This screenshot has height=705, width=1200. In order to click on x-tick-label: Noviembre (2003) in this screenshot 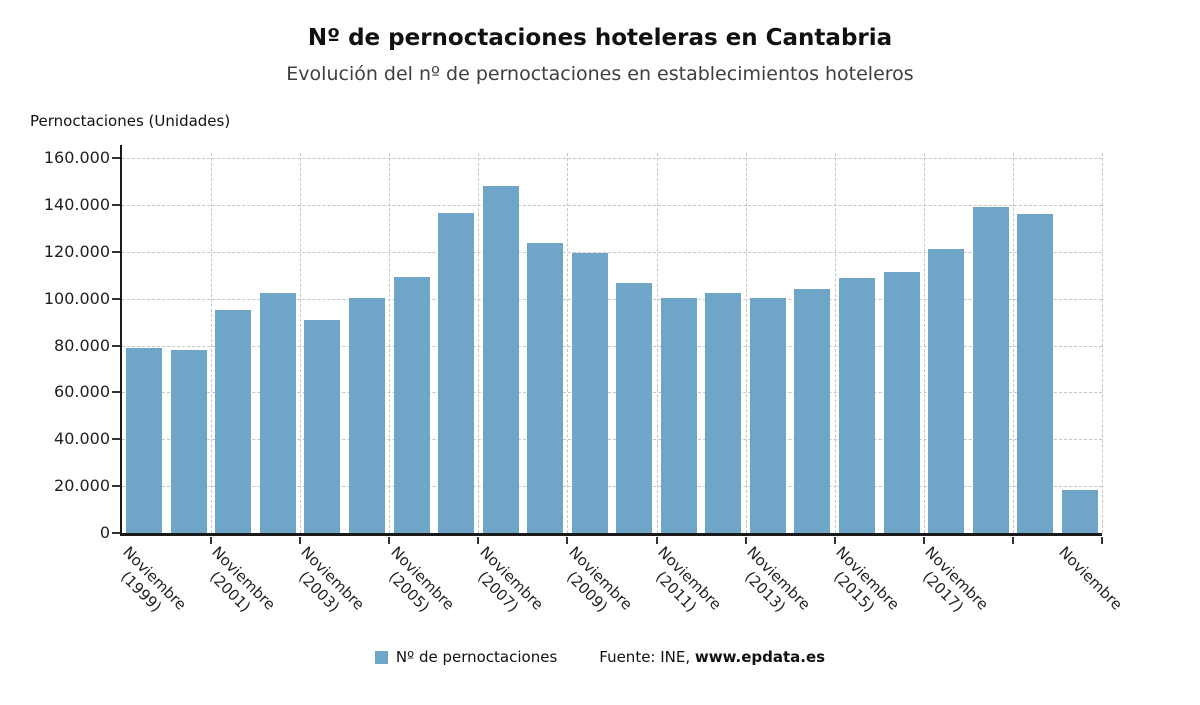, I will do `click(326, 585)`.